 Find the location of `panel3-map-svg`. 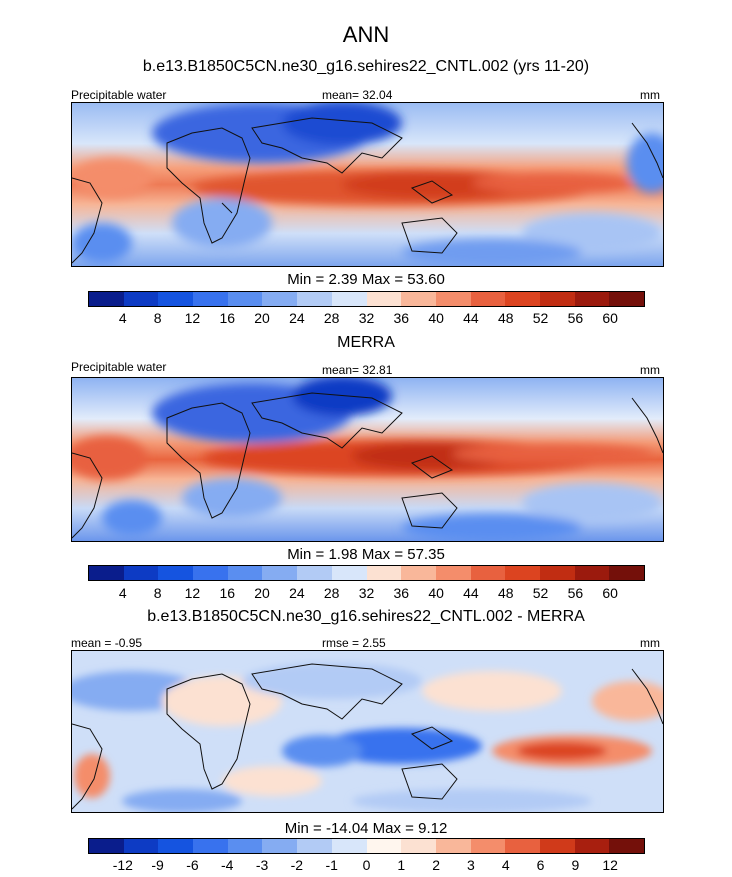

panel3-map-svg is located at coordinates (367, 731).